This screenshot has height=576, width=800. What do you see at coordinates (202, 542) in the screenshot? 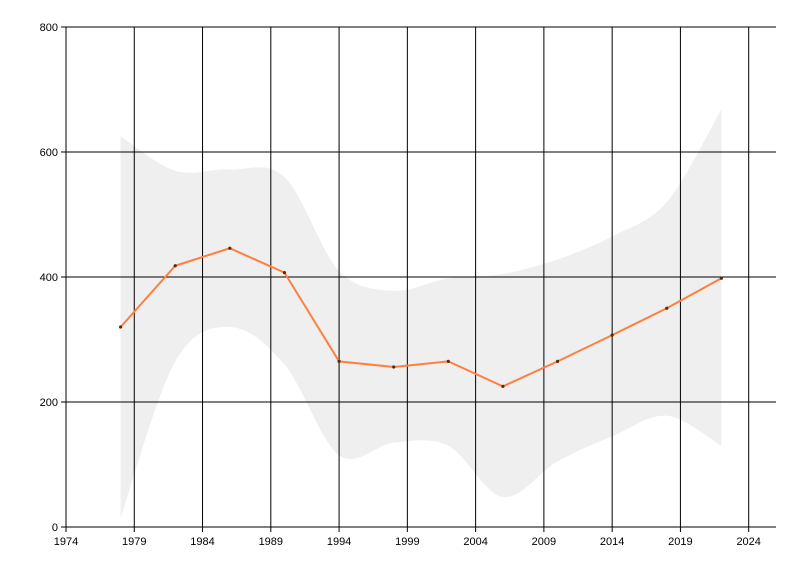
I see `x-tick-label: 1984` at bounding box center [202, 542].